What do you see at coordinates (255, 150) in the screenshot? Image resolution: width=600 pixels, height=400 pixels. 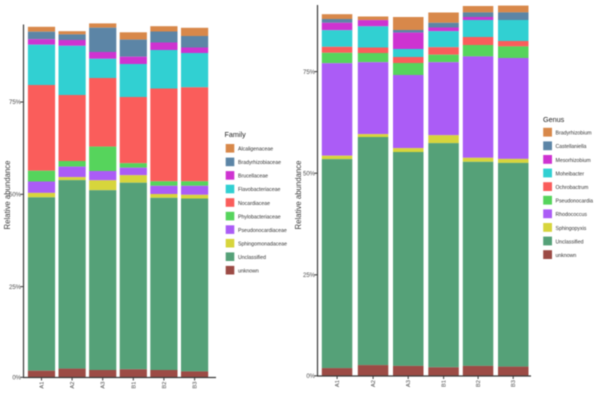 I see `svg-text: Alcaligenaceae` at bounding box center [255, 150].